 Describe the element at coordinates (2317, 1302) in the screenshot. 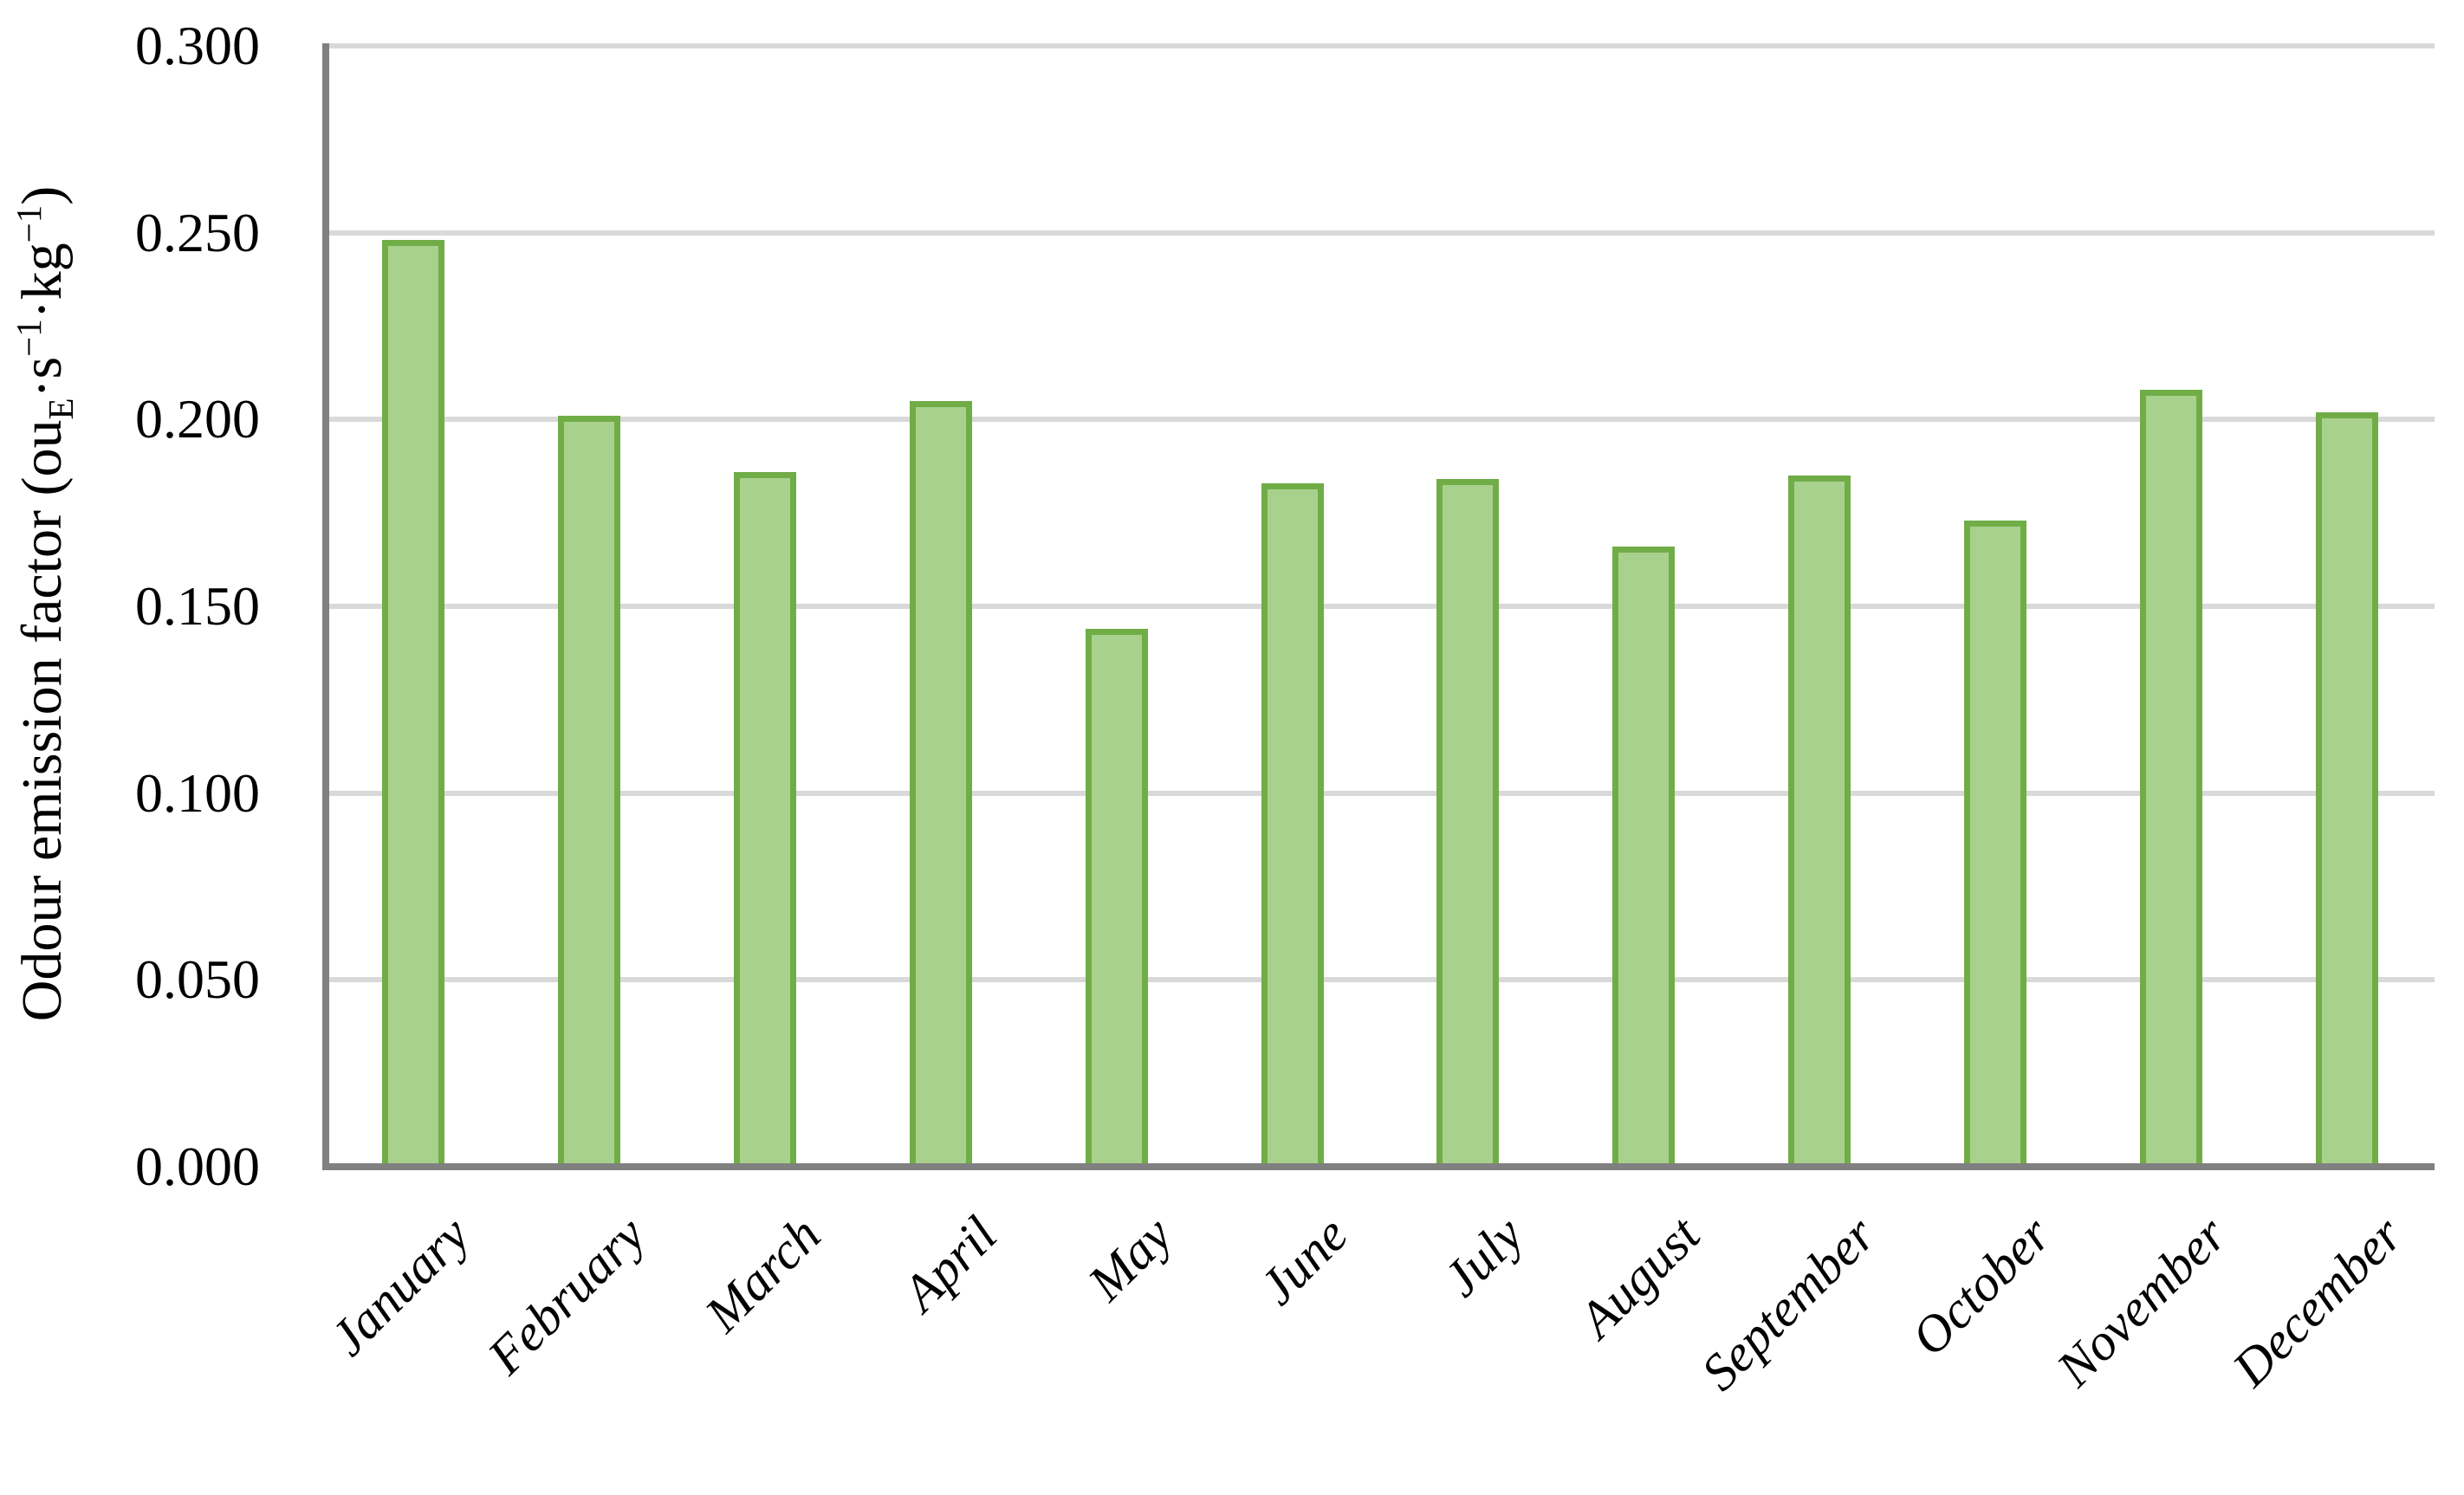

I see `x-tick-label-december: December` at that location.